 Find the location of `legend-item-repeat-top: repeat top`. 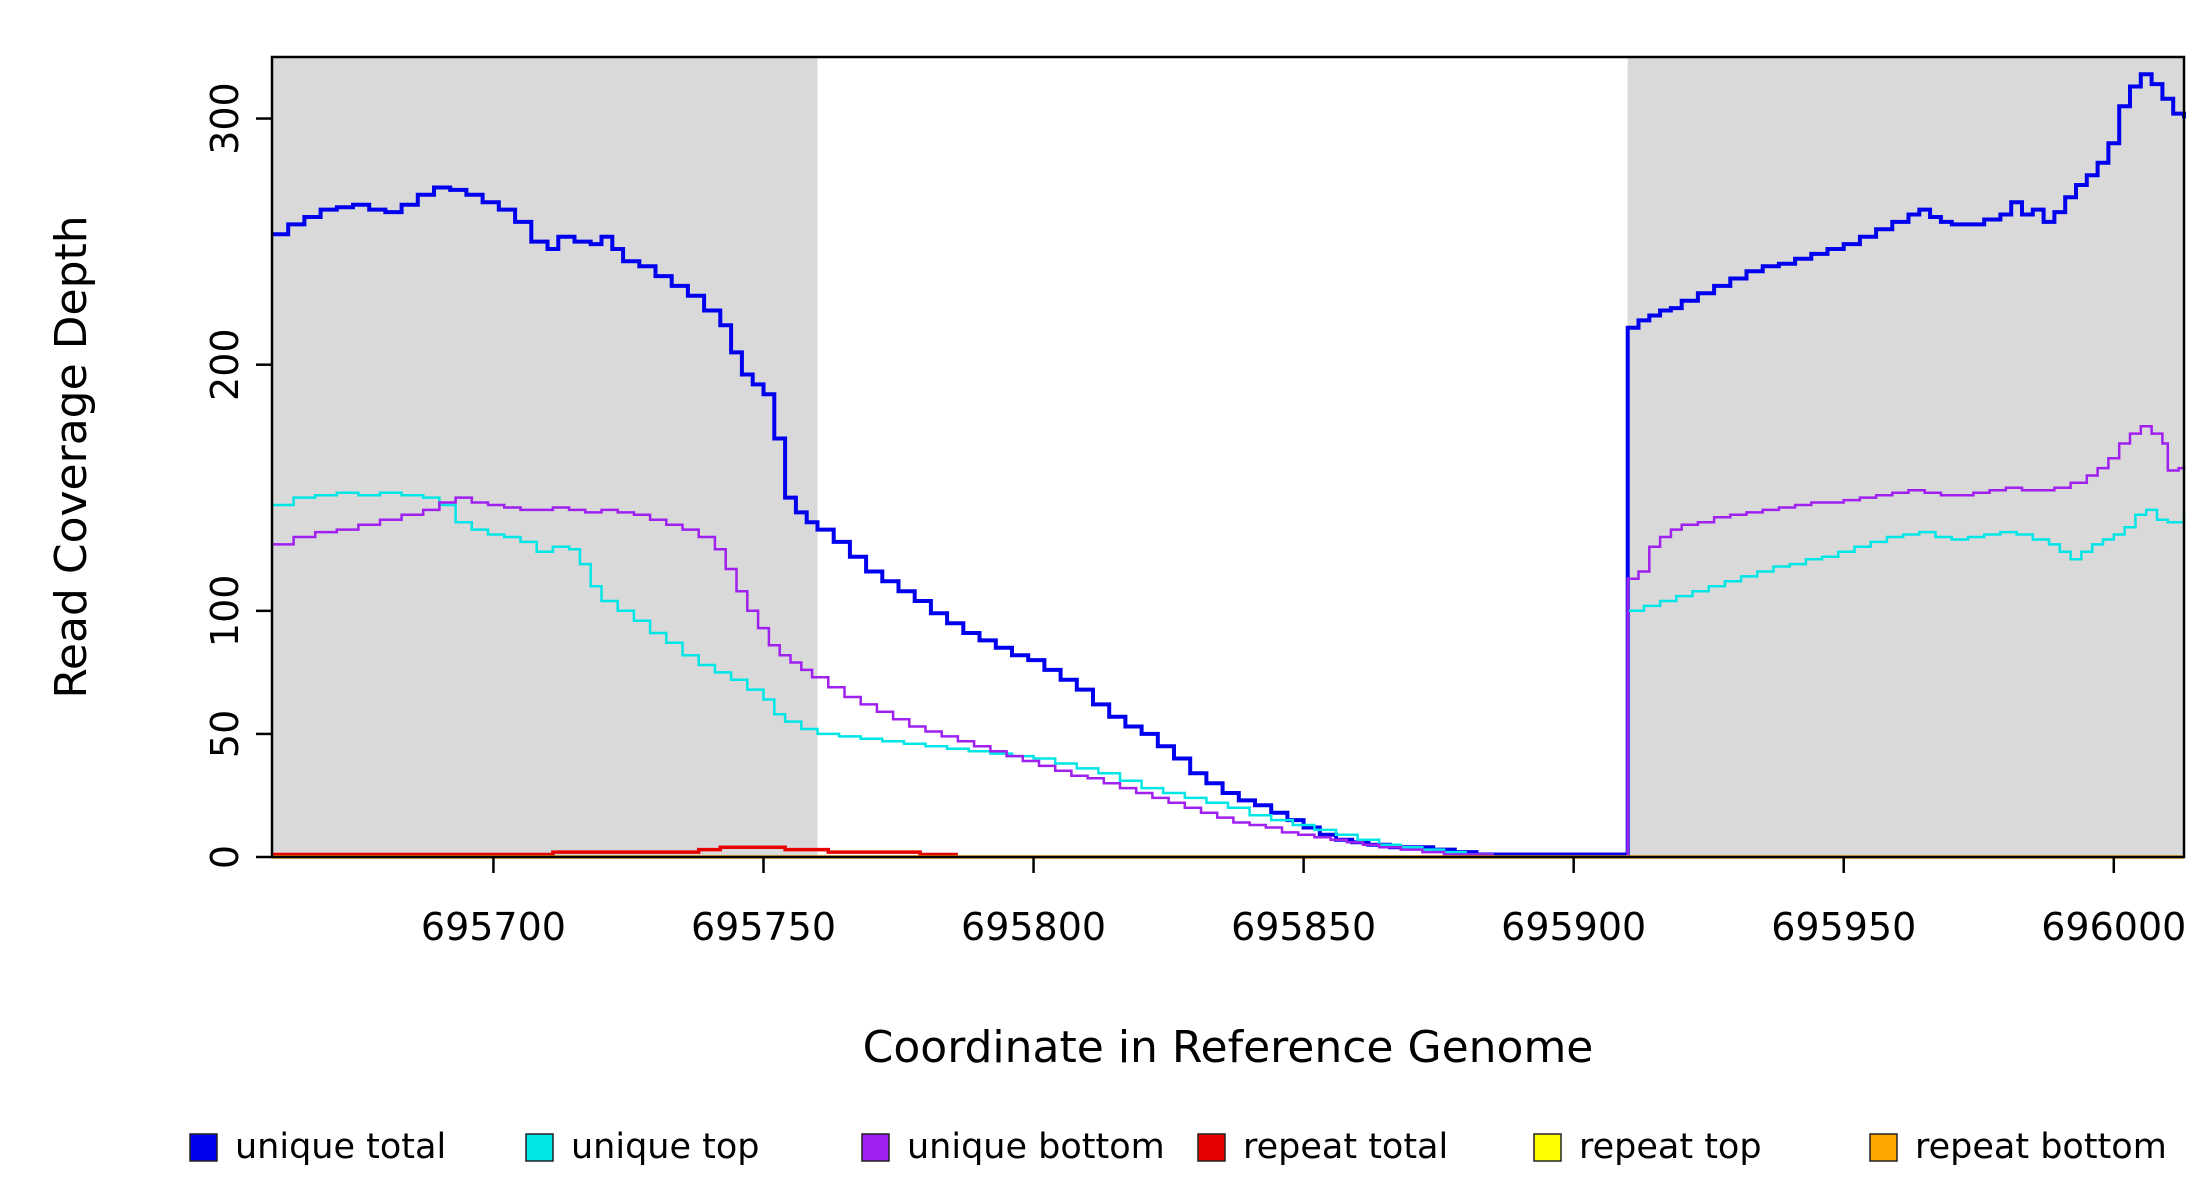

legend-item-repeat-top: repeat top is located at coordinates (1647, 1147).